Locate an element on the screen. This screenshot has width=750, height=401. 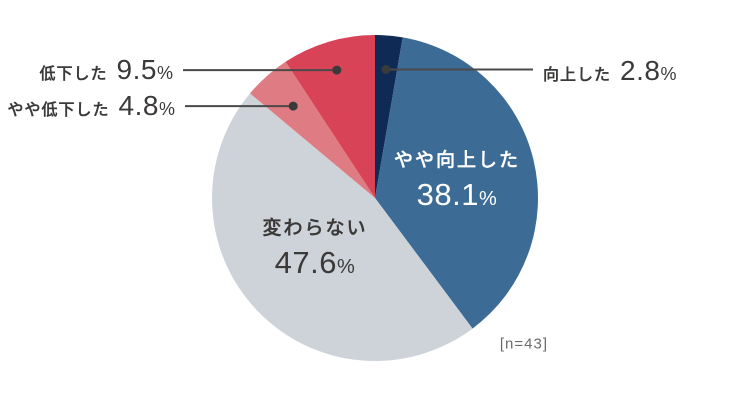
slice-value-line: 47.6% is located at coordinates (314, 263).